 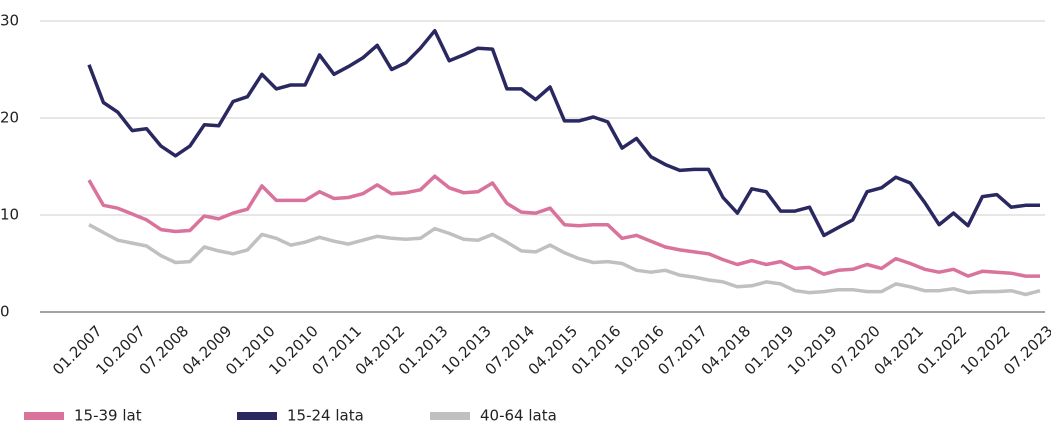 What do you see at coordinates (9, 118) in the screenshot?
I see `y-tick-label: 20` at bounding box center [9, 118].